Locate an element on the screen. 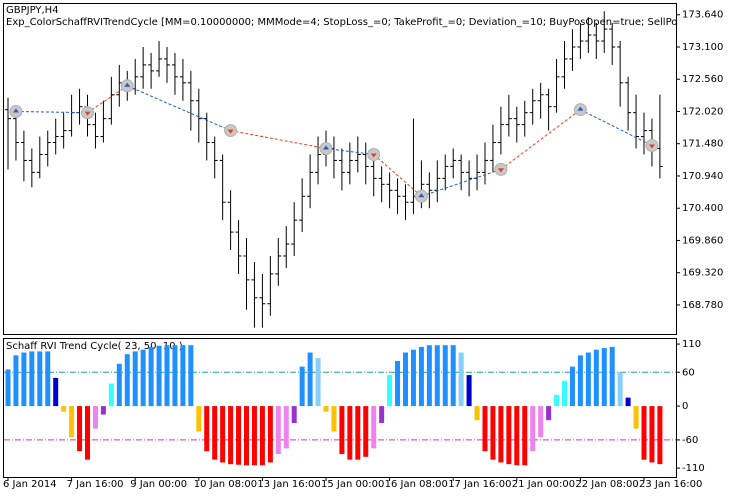 The height and width of the screenshot is (497, 731). x-tick-label: 13 Jan 16:00 is located at coordinates (288, 484).